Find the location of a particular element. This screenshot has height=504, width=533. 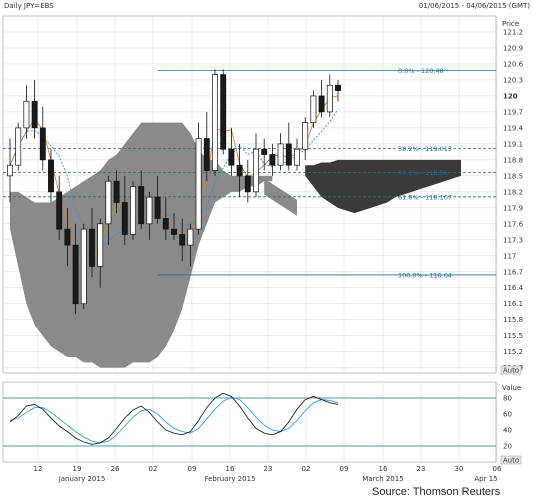

price-tick-label: 121.2 is located at coordinates (513, 32).